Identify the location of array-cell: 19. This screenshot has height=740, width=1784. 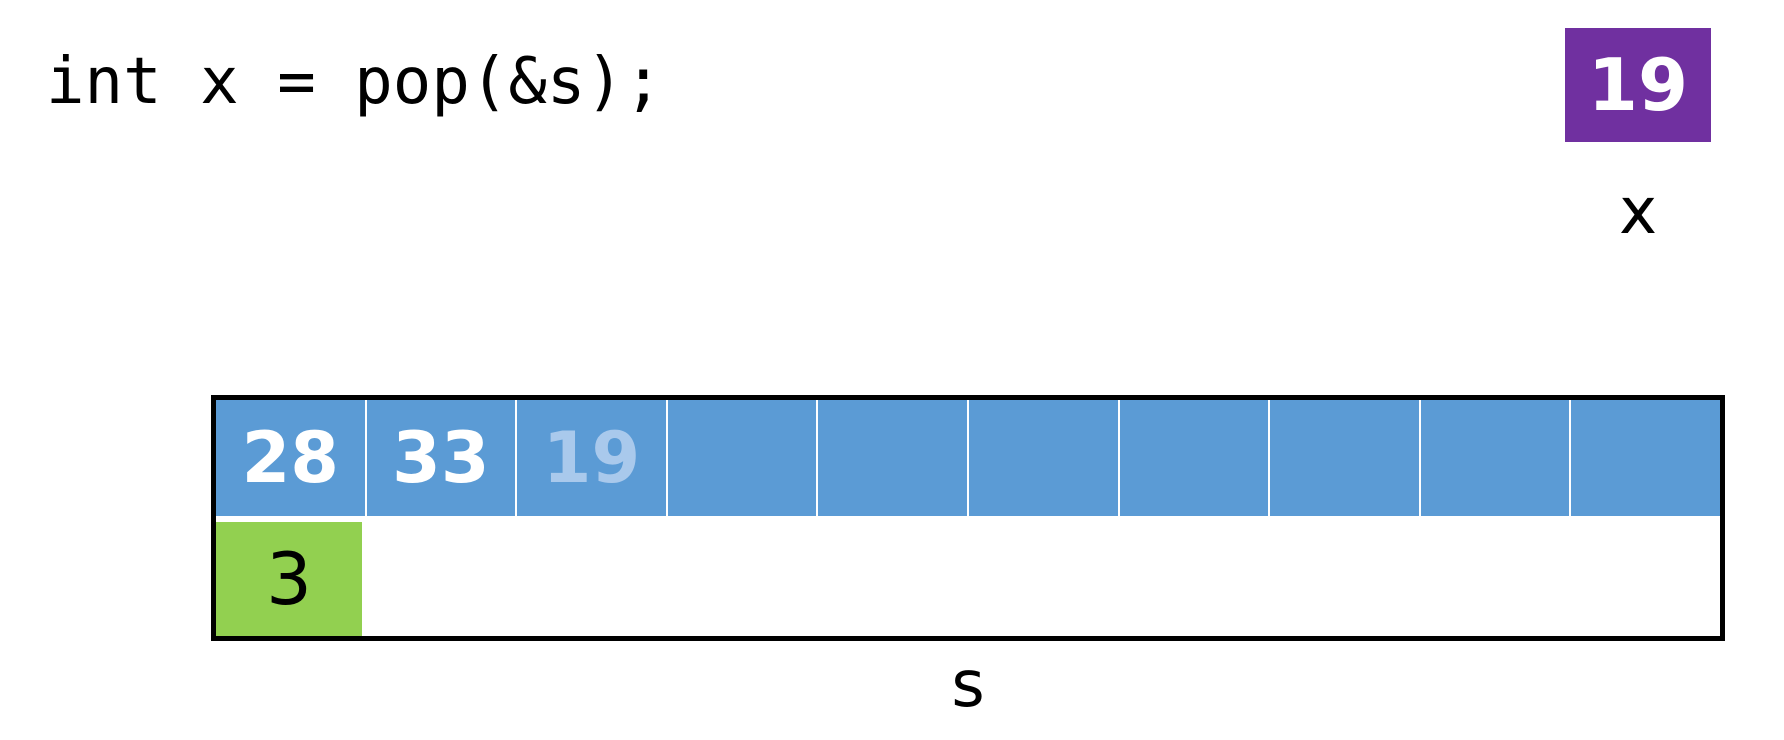
(590, 458).